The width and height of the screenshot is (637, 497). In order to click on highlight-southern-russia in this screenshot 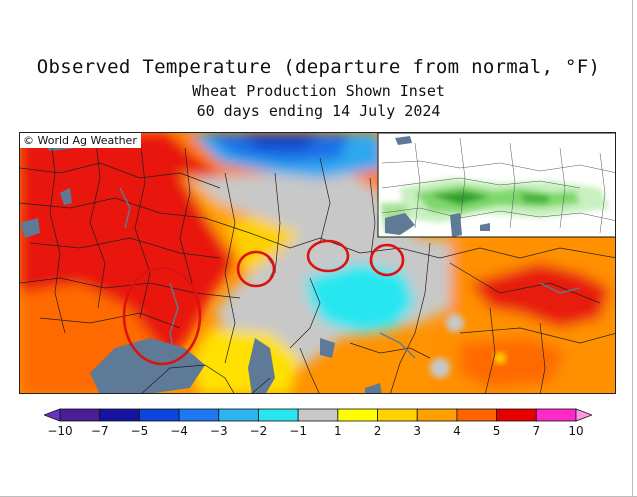, I will do `click(162, 316)`.